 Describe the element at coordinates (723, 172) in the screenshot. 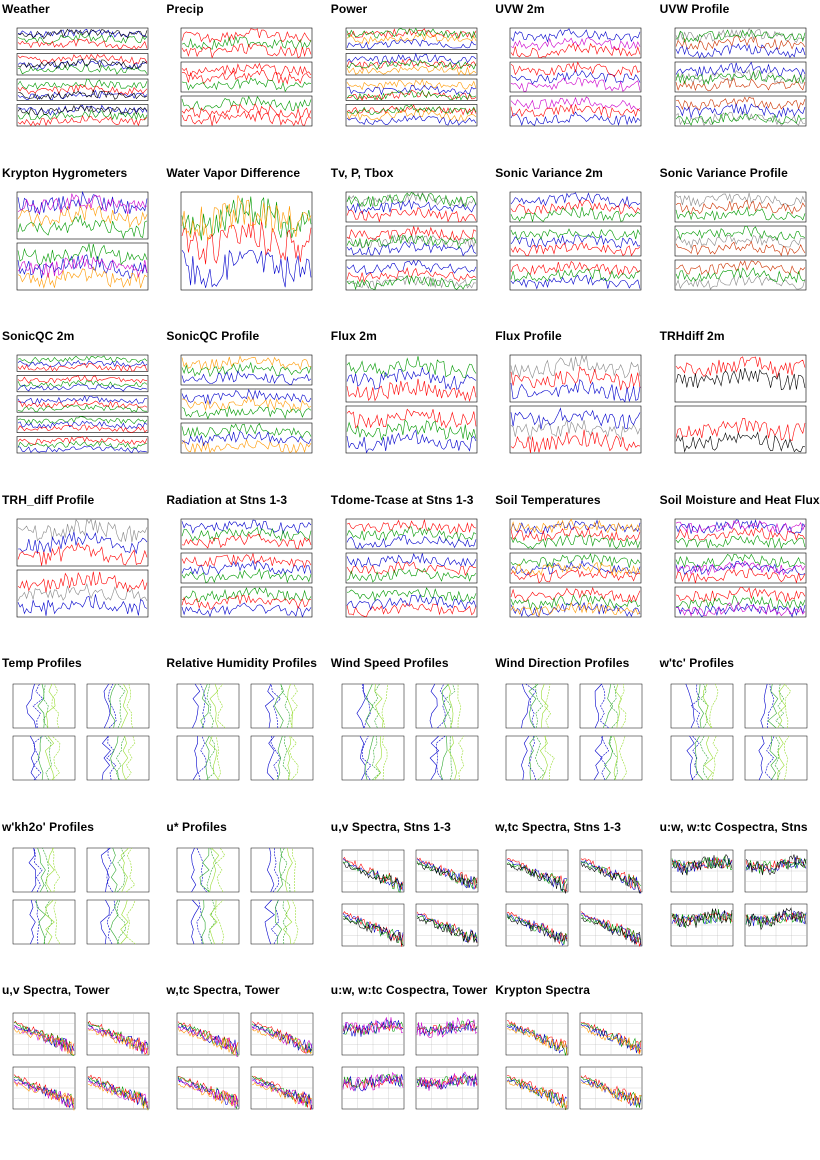

I see `plot-title-link: Sonic Variance Profile` at that location.